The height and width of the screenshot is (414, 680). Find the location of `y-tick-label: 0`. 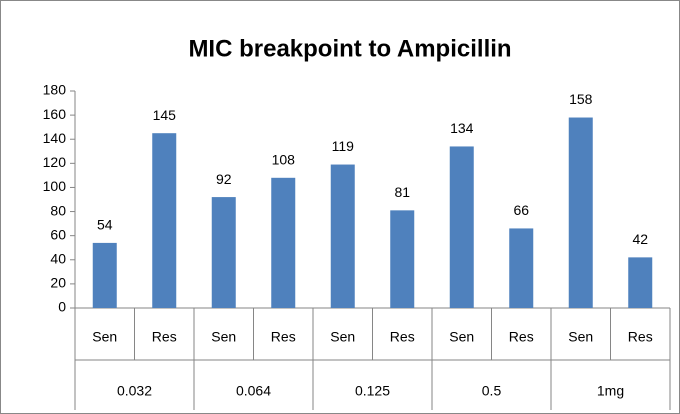

y-tick-label: 0 is located at coordinates (62, 307).